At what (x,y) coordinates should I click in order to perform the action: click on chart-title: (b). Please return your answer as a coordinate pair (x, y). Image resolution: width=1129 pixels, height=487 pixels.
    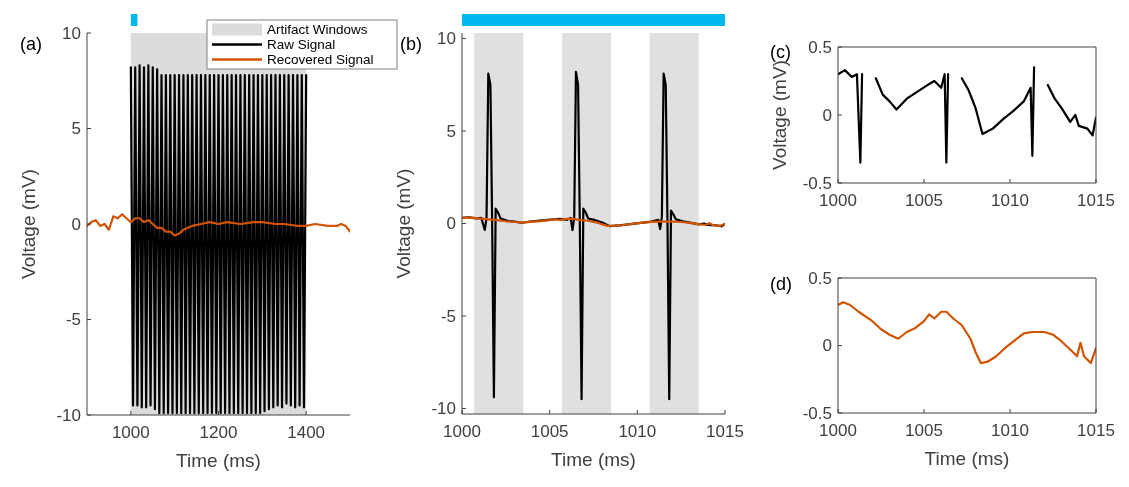
    Looking at the image, I should click on (411, 44).